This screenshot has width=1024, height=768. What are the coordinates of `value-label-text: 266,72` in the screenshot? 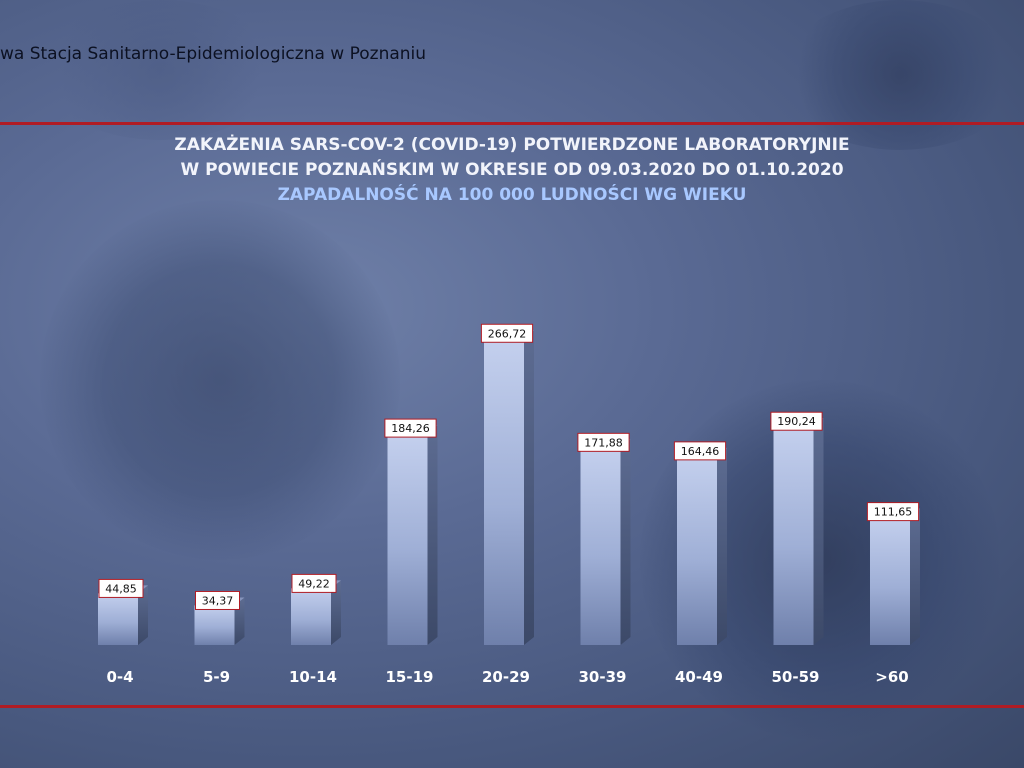 It's located at (507, 333).